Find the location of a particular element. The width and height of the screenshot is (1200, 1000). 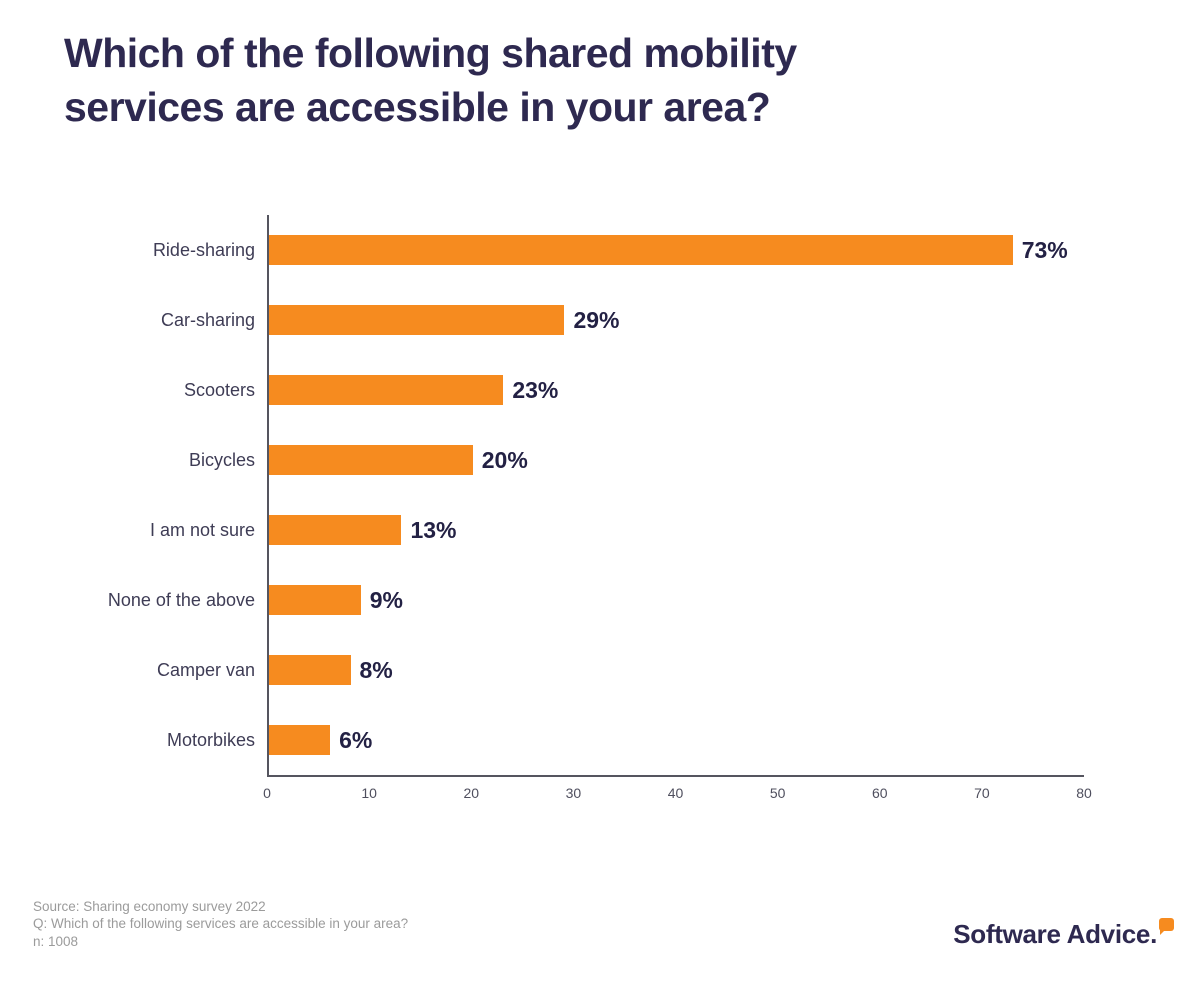

logo-text: Software Advice is located at coordinates (1052, 934).